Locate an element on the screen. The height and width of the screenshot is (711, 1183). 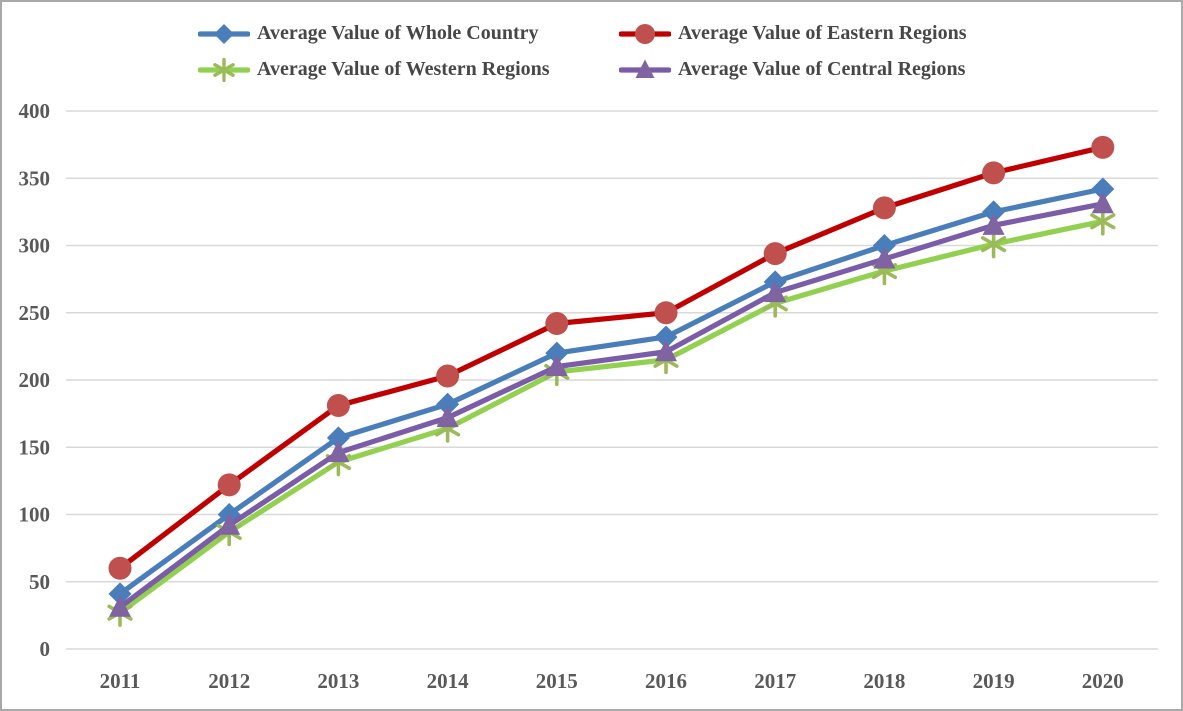
legend-label-central-regions: Average Value of Central Regions is located at coordinates (822, 69).